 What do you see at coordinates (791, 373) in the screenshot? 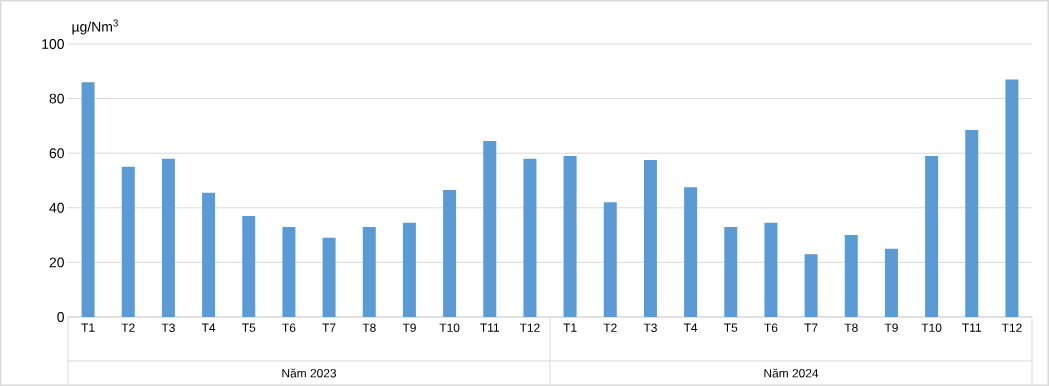
I see `text: Năm 2024` at bounding box center [791, 373].